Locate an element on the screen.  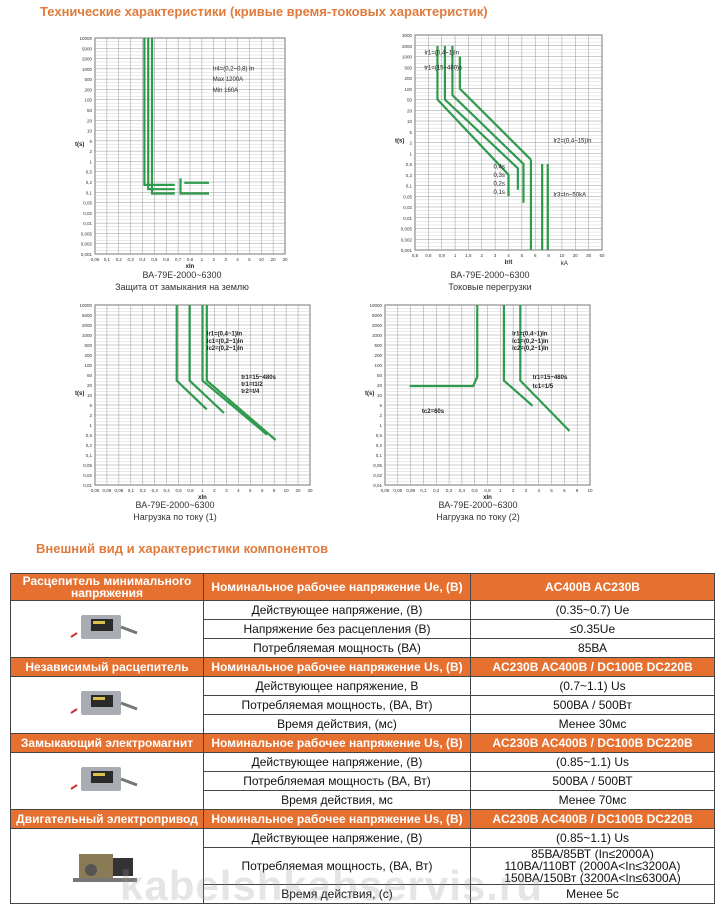
x-tick-label: 10 is located at coordinates (262, 259).